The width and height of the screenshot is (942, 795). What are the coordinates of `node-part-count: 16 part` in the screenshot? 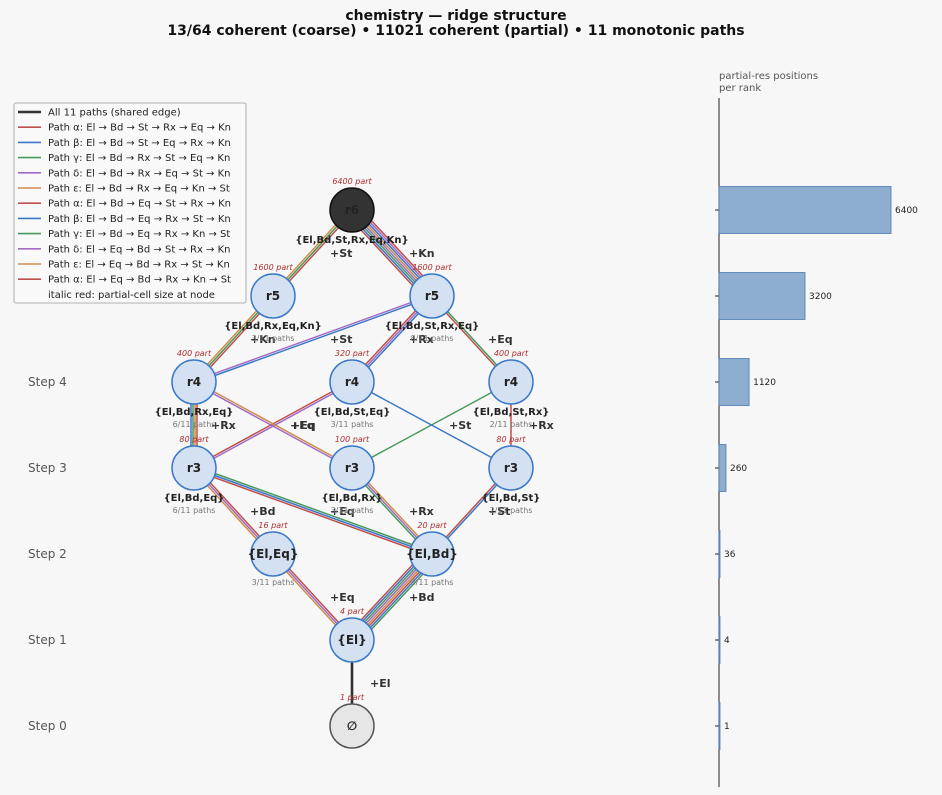 It's located at (273, 525).